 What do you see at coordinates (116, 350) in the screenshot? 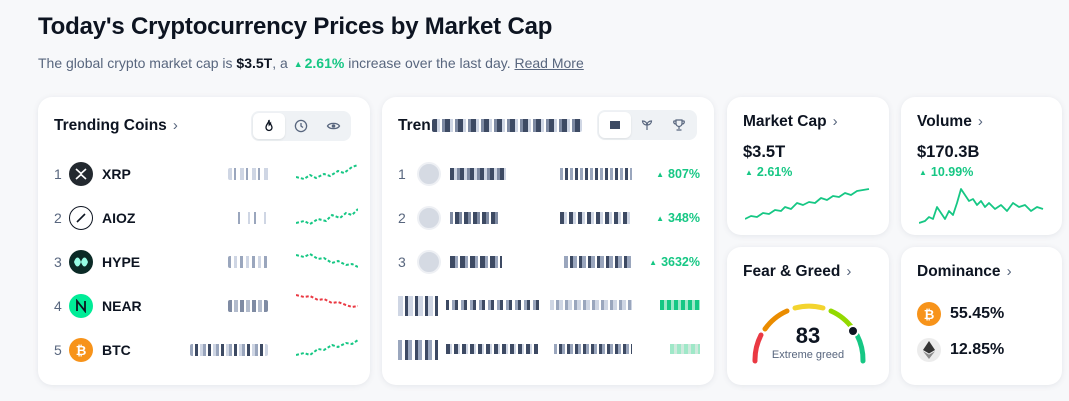
I see `coin-name: BTC` at bounding box center [116, 350].